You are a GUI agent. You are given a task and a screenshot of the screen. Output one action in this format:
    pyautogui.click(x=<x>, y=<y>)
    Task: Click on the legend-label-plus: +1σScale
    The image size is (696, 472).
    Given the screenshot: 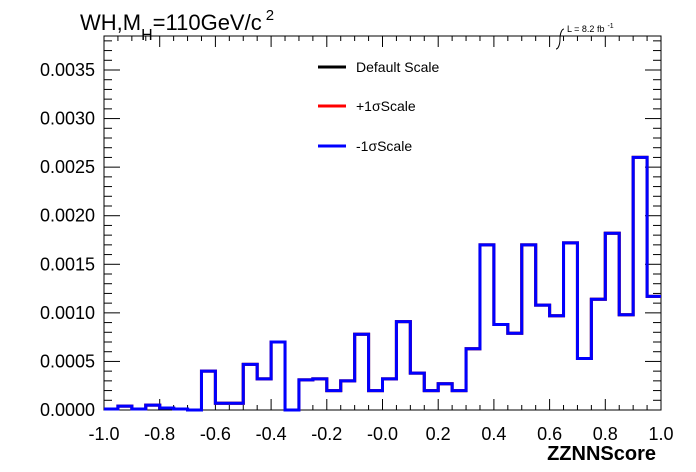 What is the action you would take?
    pyautogui.click(x=386, y=106)
    